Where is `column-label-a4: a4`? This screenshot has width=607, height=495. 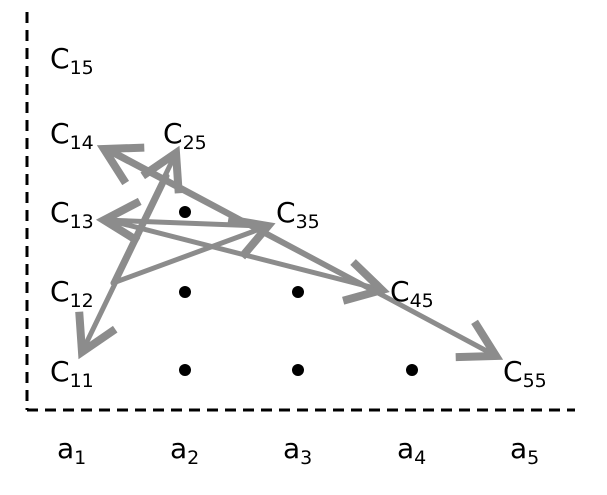 column-label-a4: a4 is located at coordinates (411, 450).